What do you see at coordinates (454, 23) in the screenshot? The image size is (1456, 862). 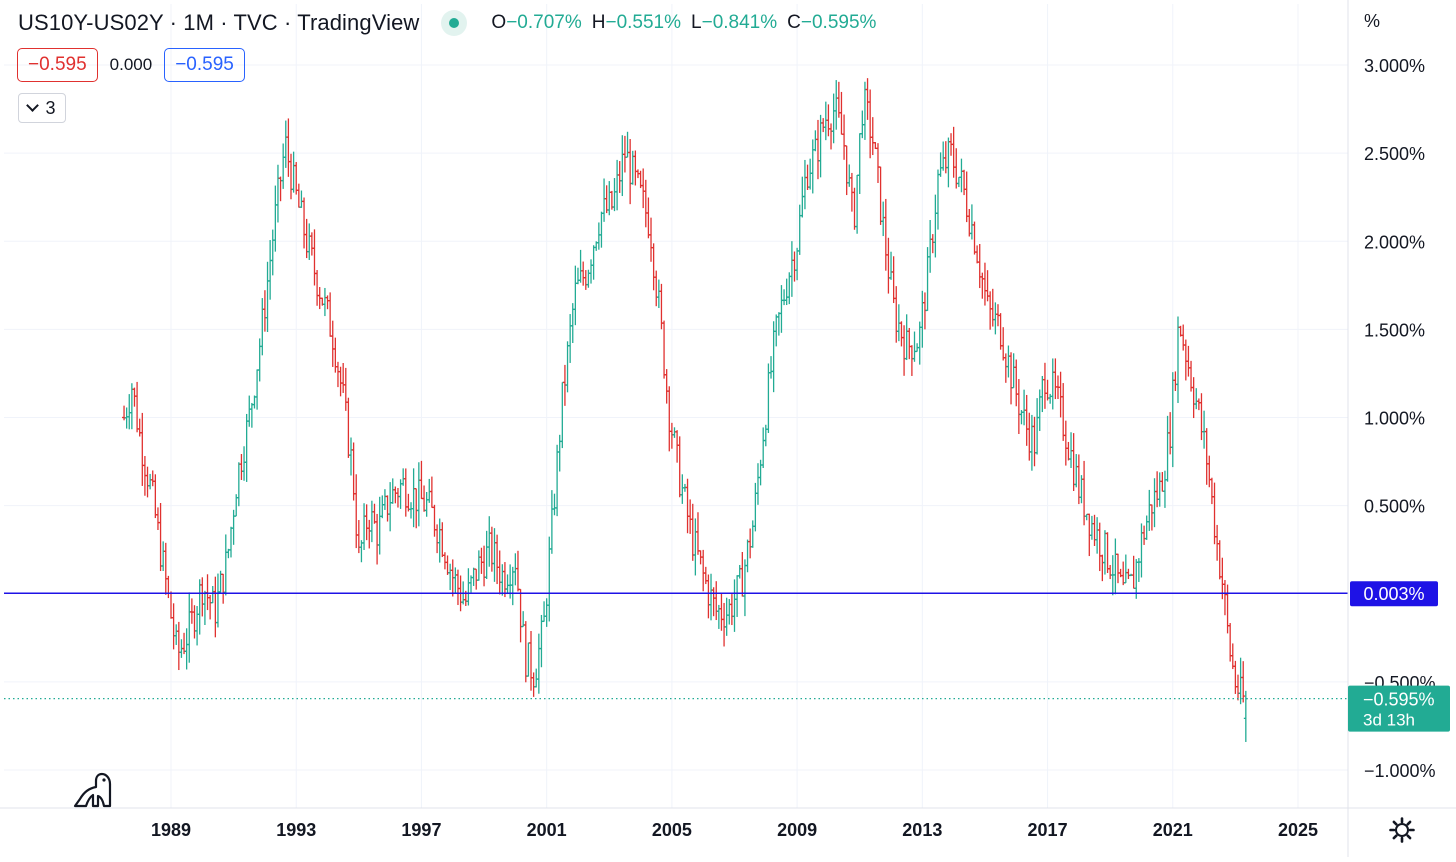 I see `market-status-icon` at bounding box center [454, 23].